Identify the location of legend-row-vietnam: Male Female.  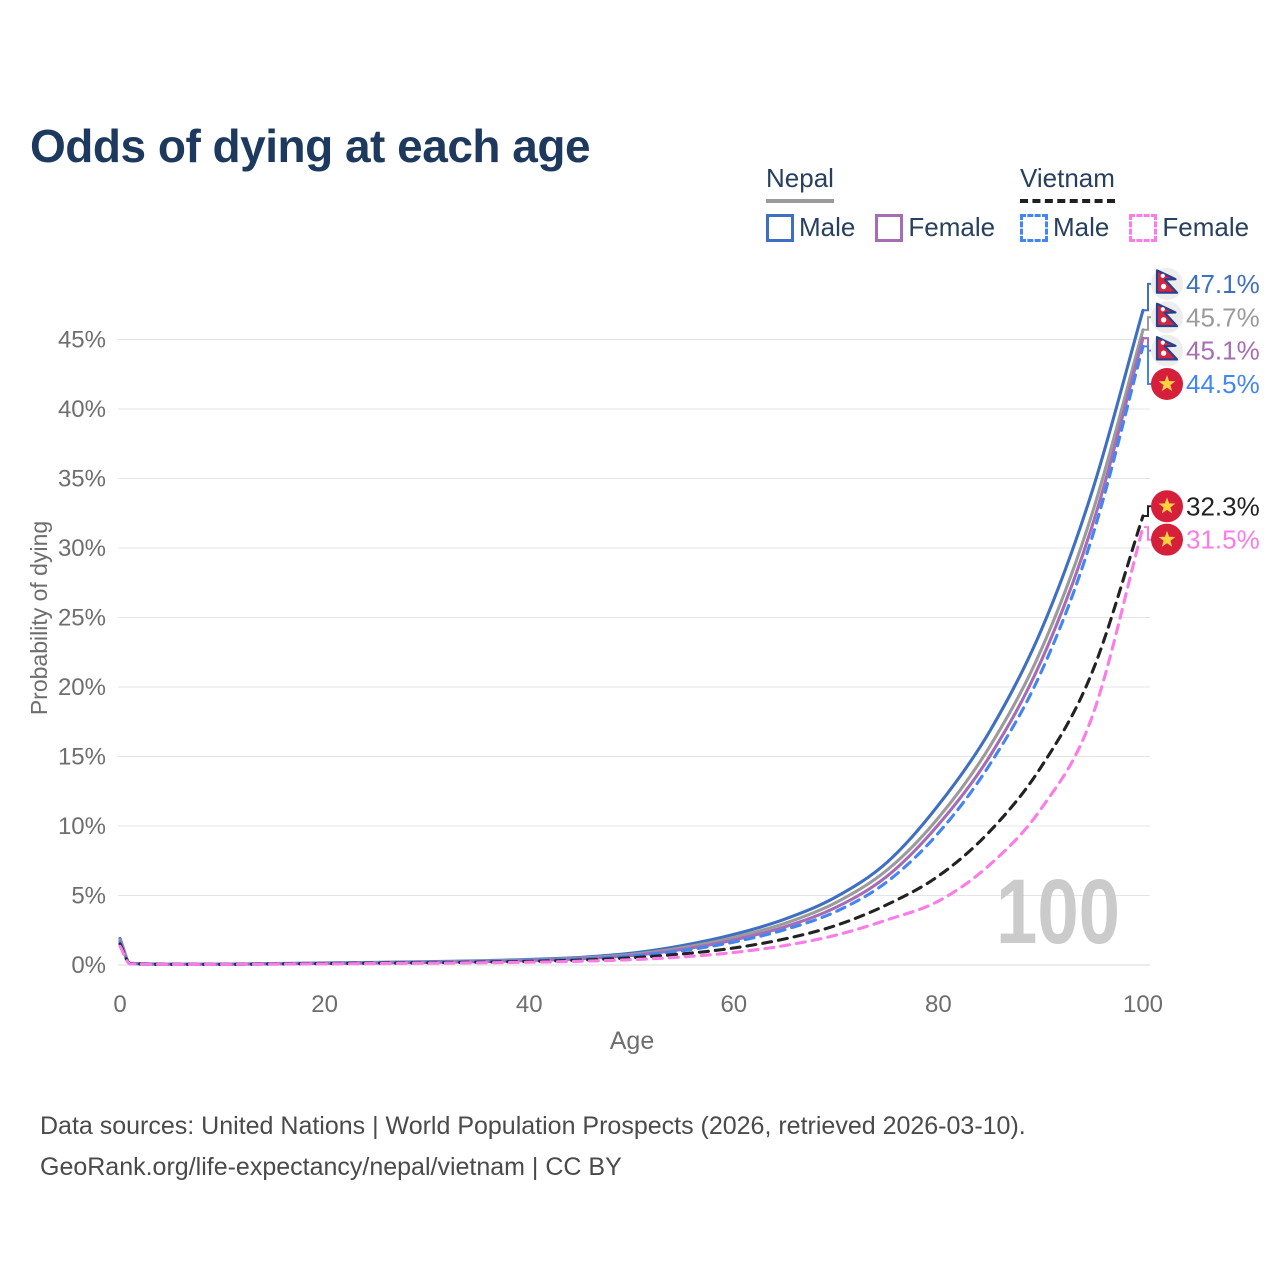
(1134, 227).